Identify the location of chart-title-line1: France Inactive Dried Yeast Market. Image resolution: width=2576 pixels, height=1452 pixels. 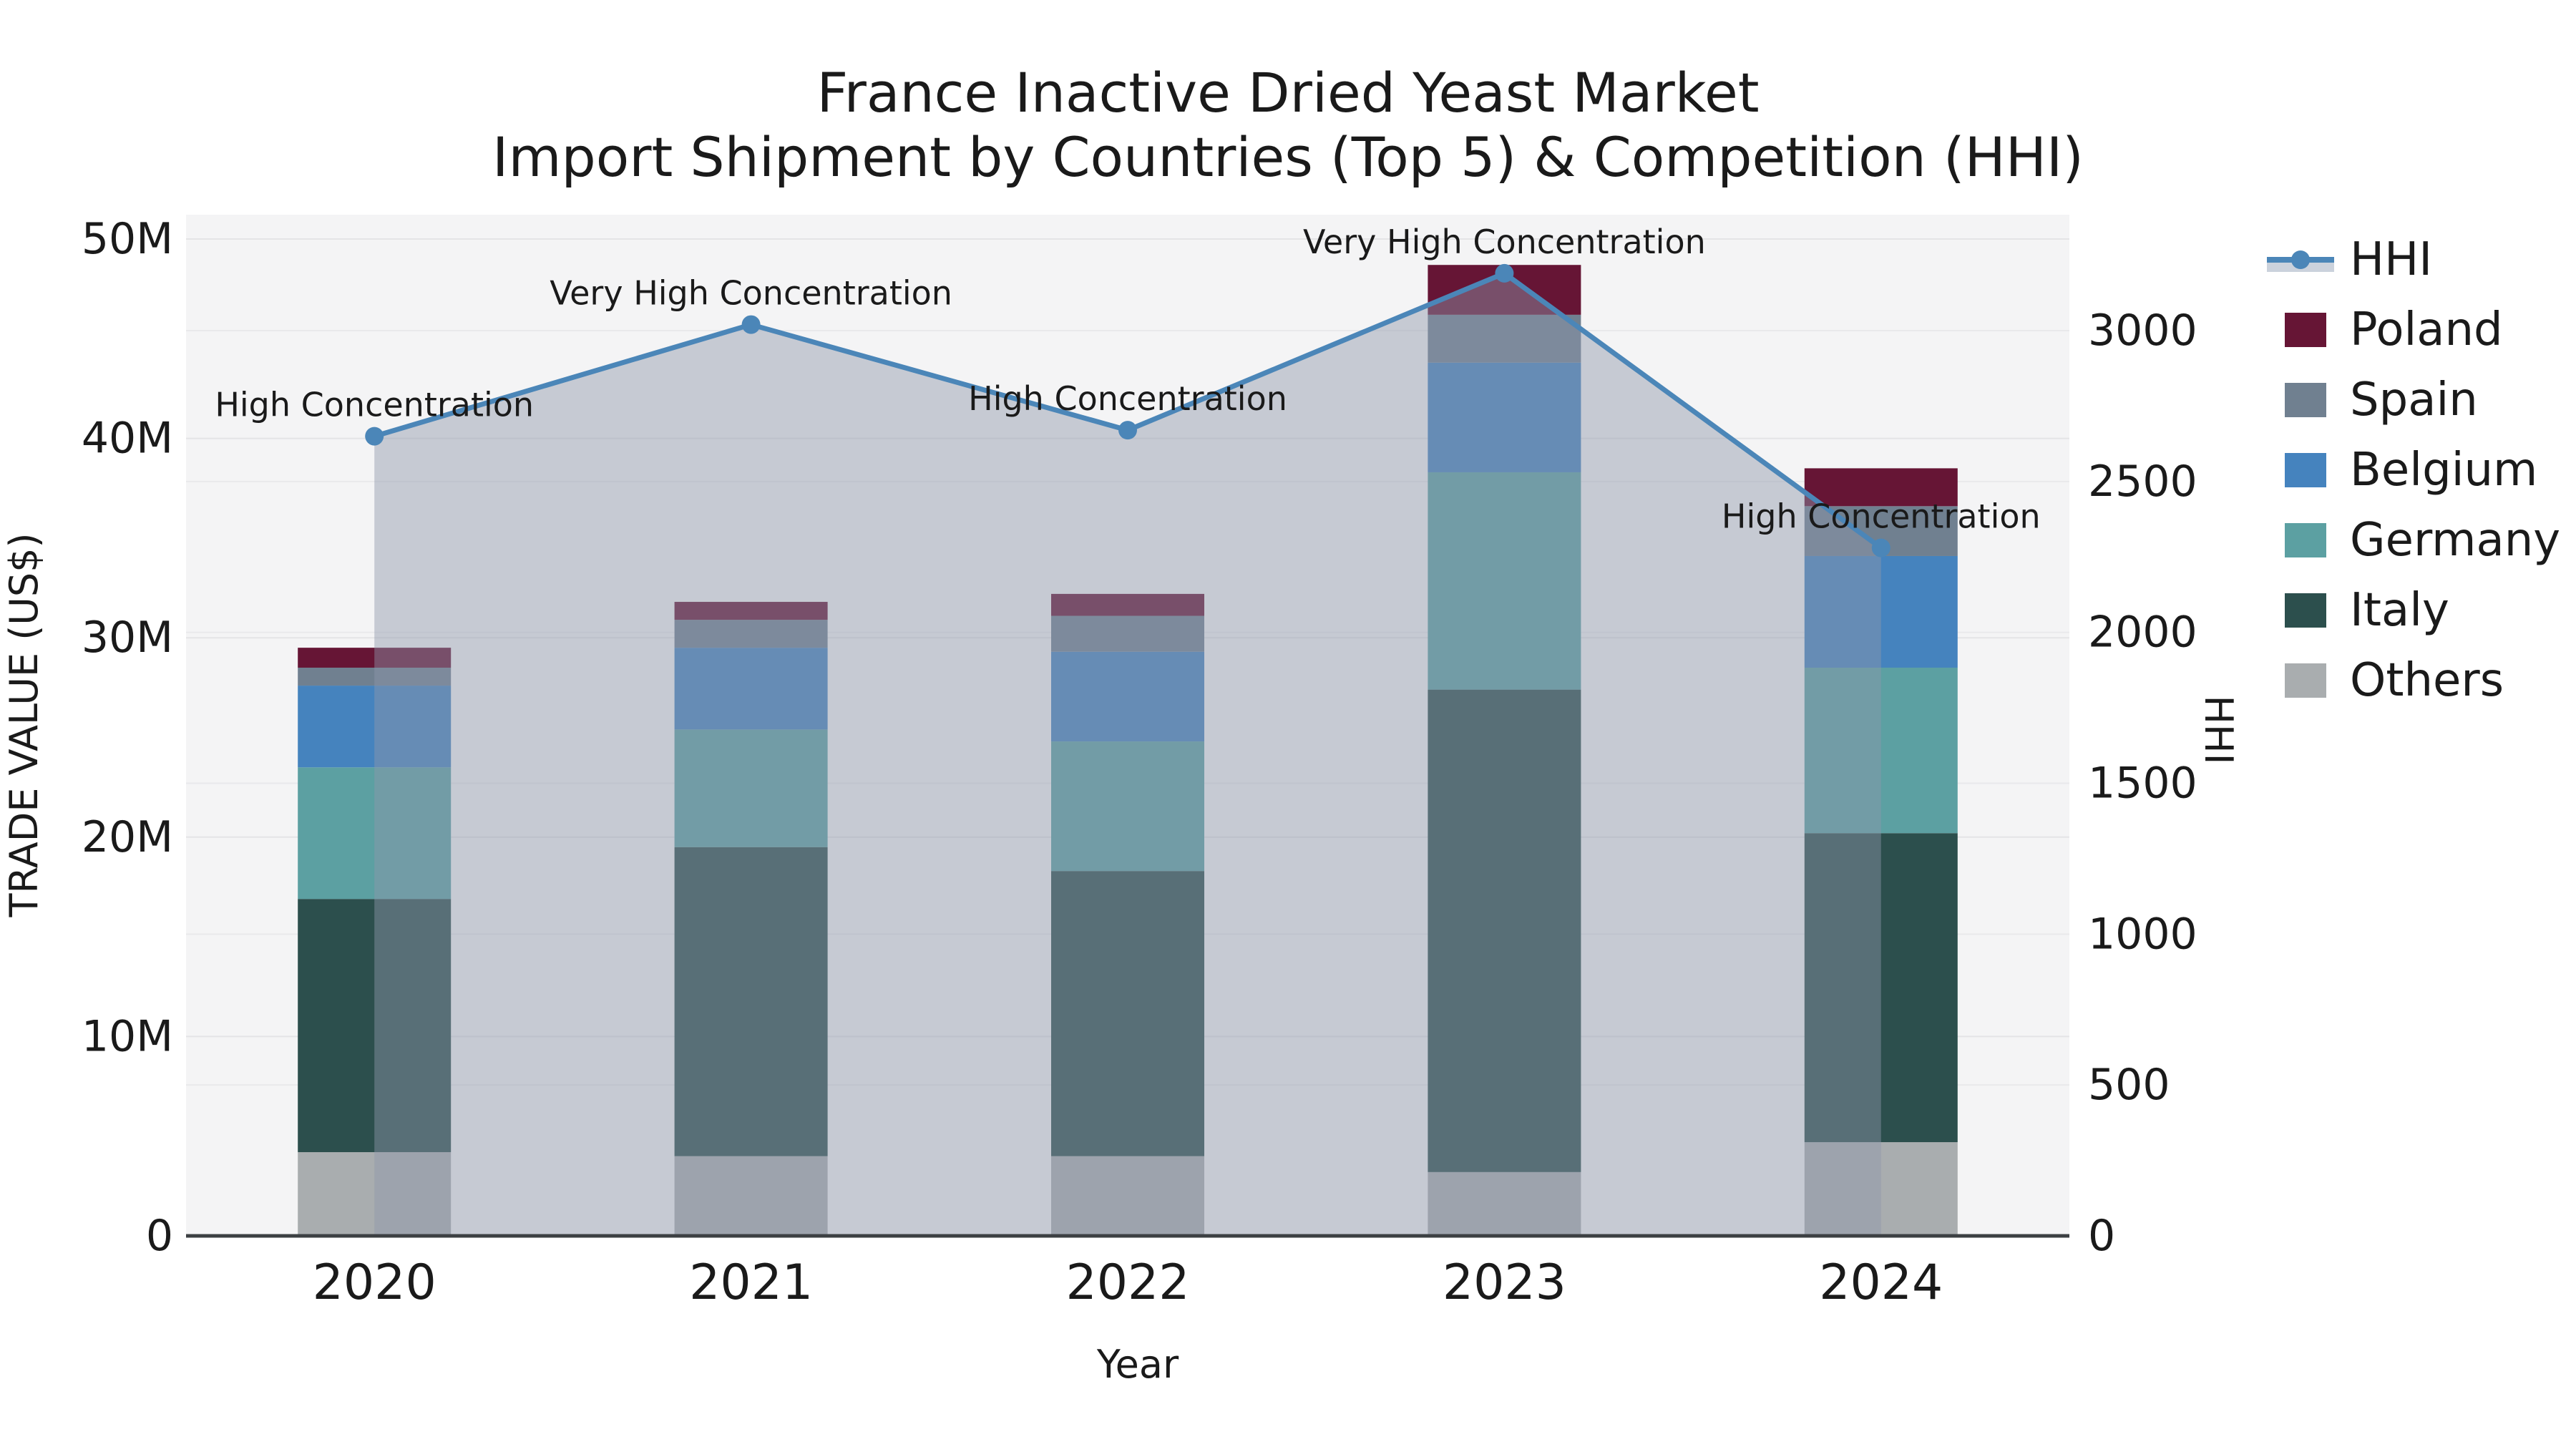
(1287, 93).